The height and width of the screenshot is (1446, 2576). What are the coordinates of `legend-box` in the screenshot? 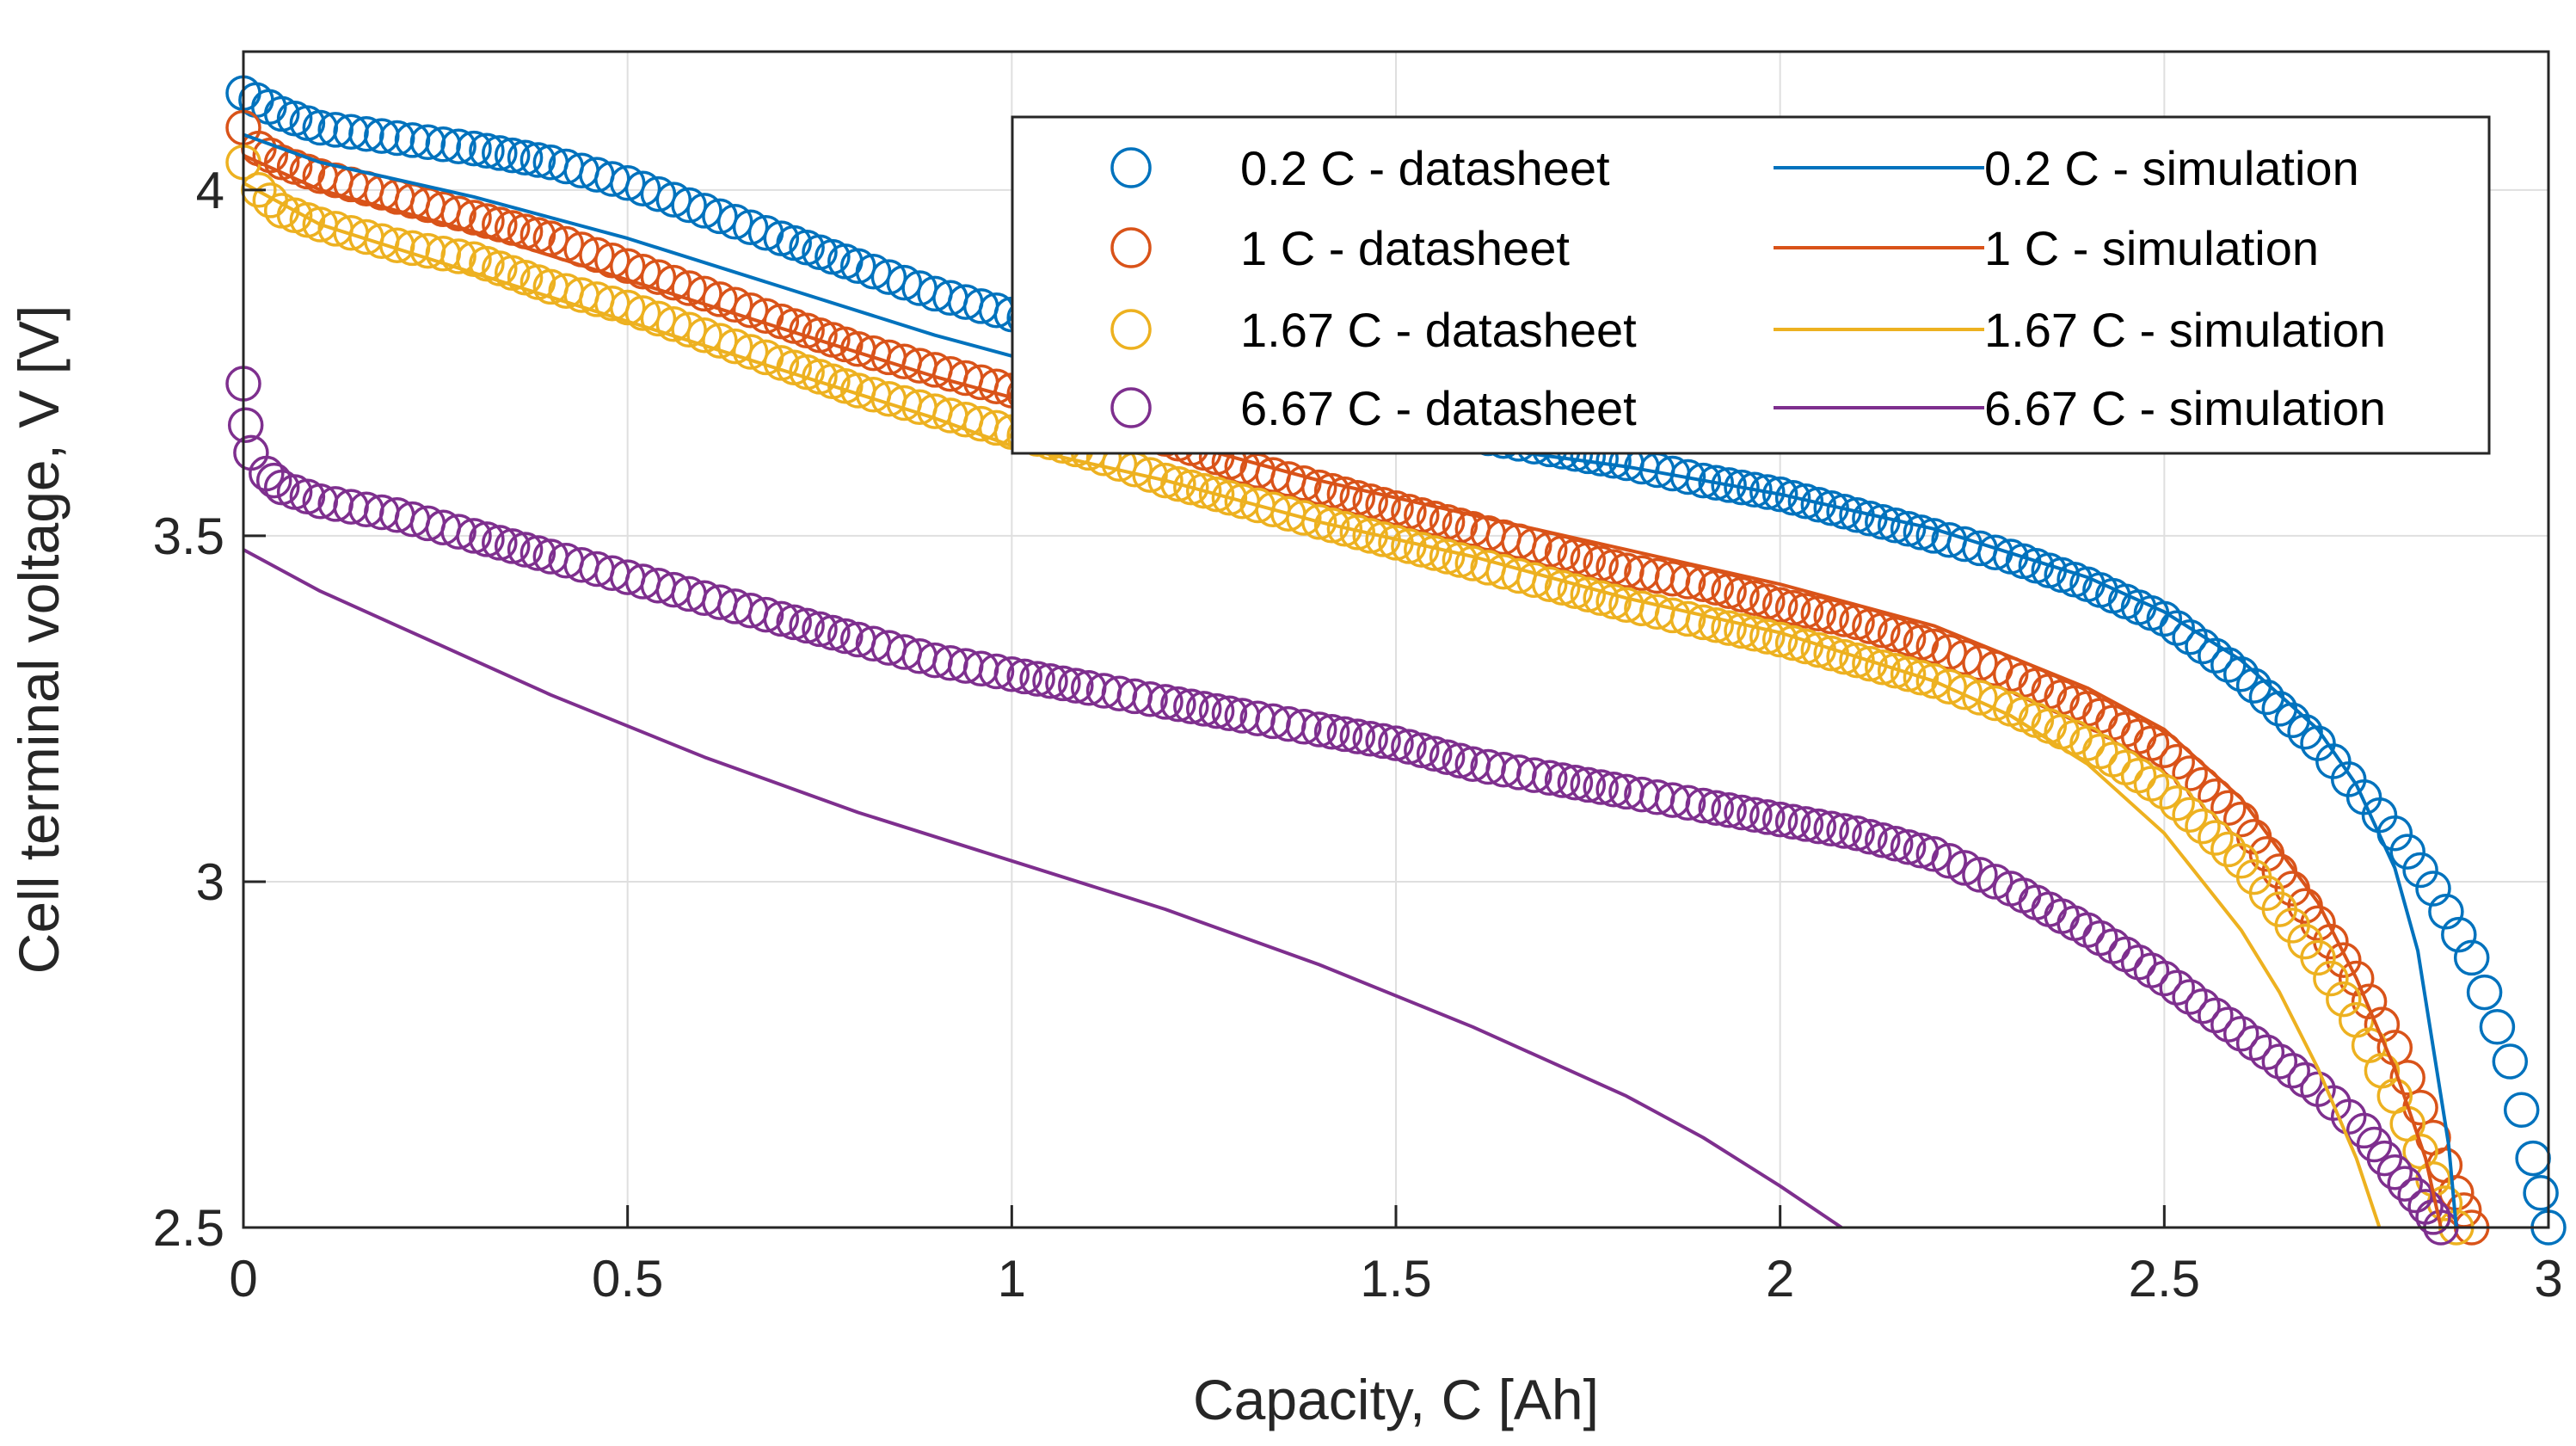 It's located at (1751, 285).